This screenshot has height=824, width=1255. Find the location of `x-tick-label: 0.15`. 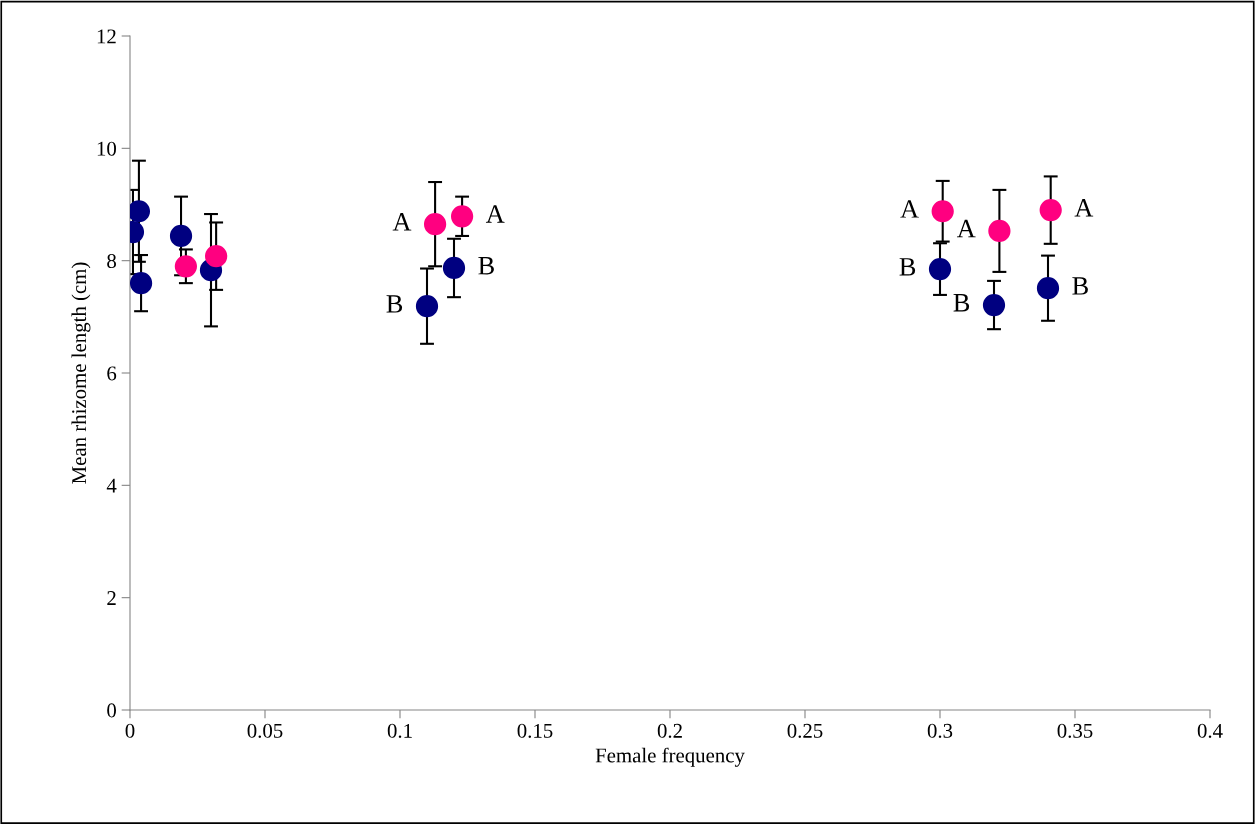

x-tick-label: 0.15 is located at coordinates (535, 730).